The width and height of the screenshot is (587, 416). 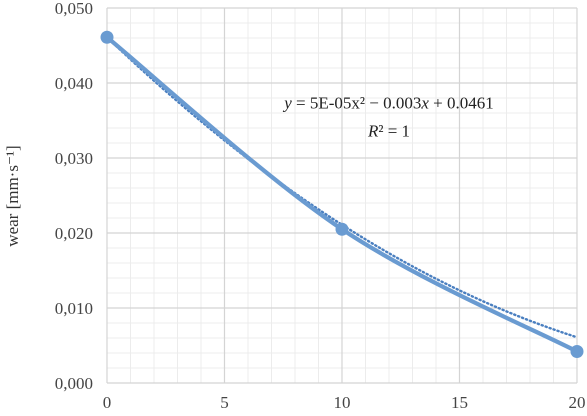 What do you see at coordinates (373, 131) in the screenshot?
I see `r-squared-label-part: R` at bounding box center [373, 131].